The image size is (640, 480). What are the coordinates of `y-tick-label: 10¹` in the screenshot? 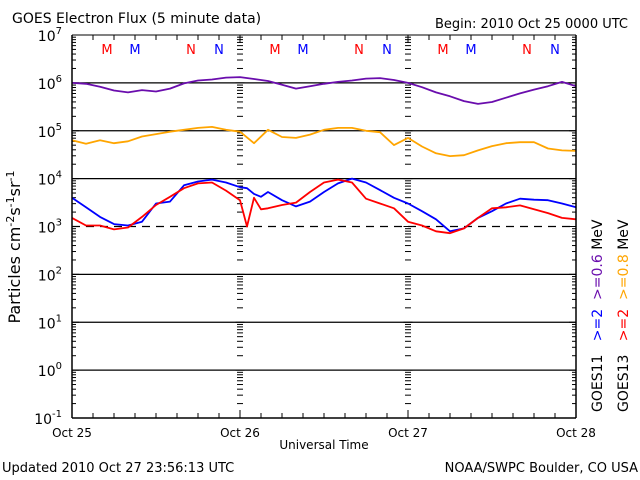 It's located at (50, 322).